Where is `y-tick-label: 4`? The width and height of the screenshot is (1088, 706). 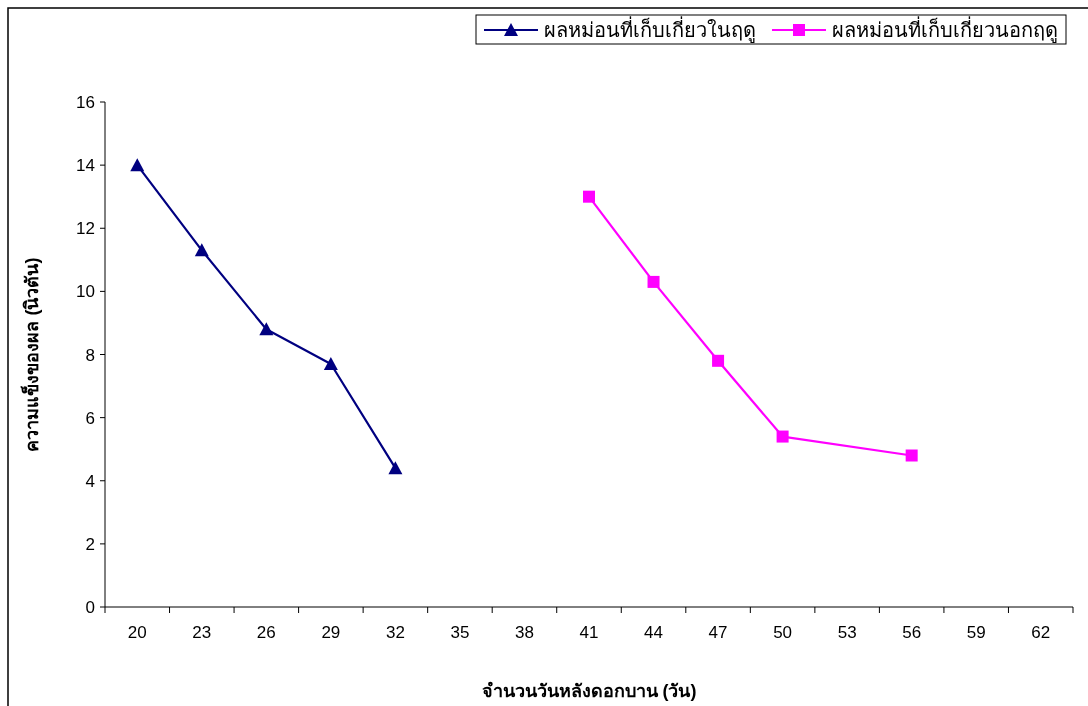 y-tick-label: 4 is located at coordinates (90, 481).